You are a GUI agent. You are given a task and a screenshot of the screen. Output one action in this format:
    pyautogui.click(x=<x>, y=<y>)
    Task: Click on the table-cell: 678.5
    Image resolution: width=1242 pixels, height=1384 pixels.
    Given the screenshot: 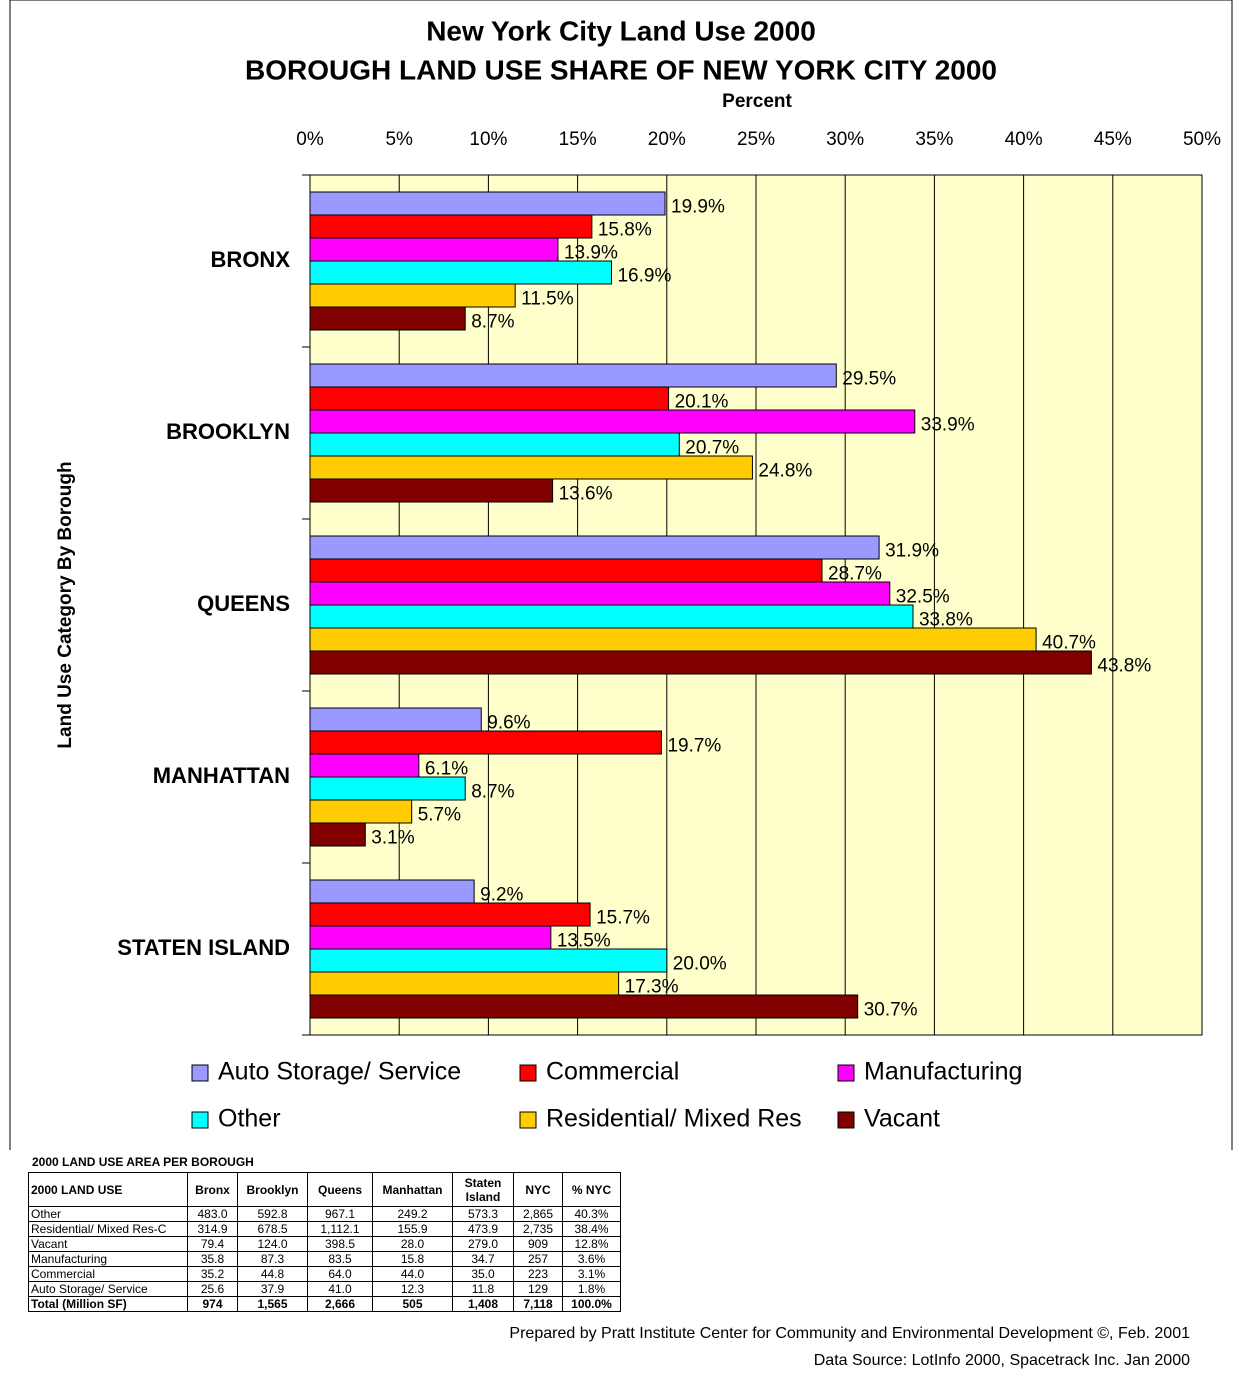 What is the action you would take?
    pyautogui.click(x=272, y=1229)
    